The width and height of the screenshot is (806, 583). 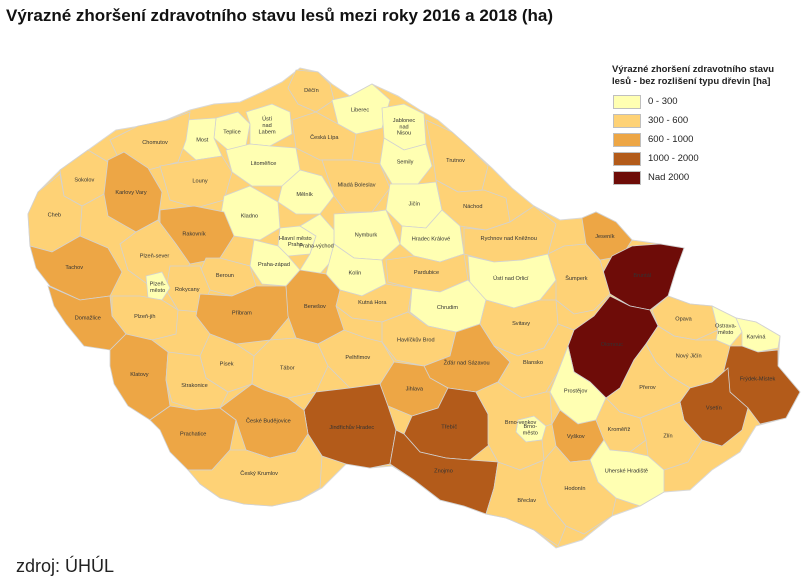 I want to click on district-label: Strakonice, so click(x=194, y=386).